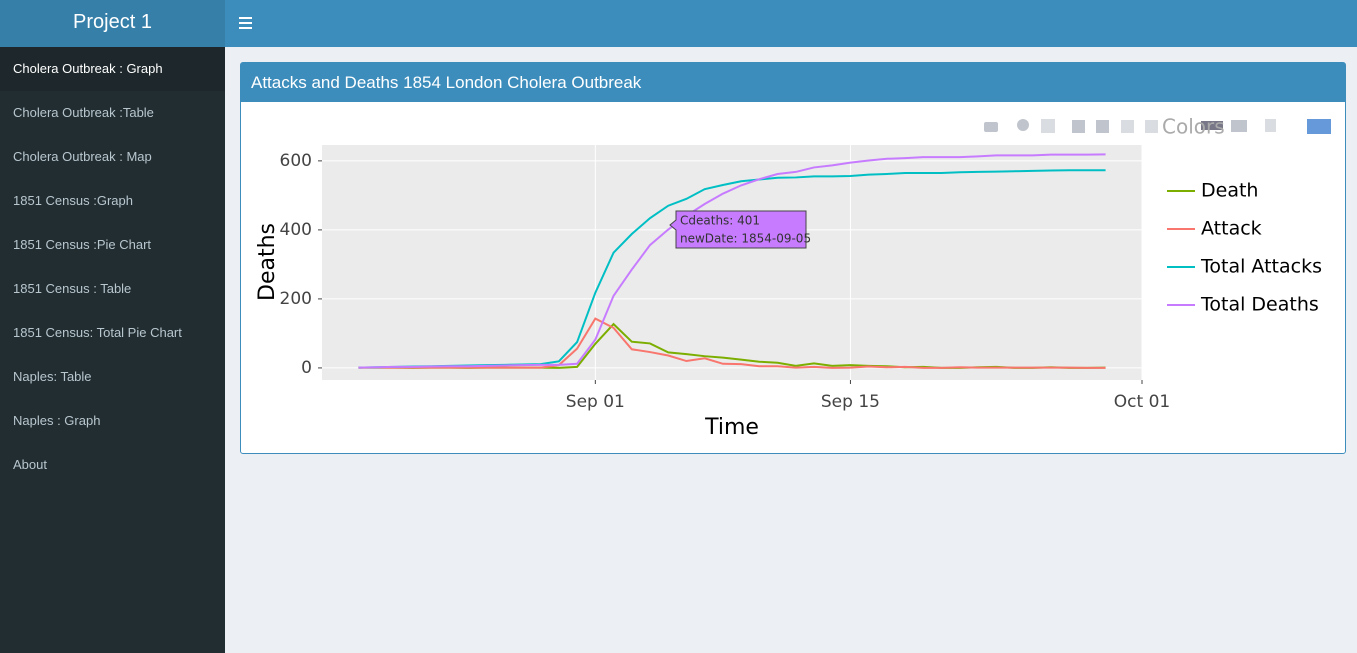 This screenshot has height=653, width=1357. I want to click on x-axis-title: Time, so click(731, 427).